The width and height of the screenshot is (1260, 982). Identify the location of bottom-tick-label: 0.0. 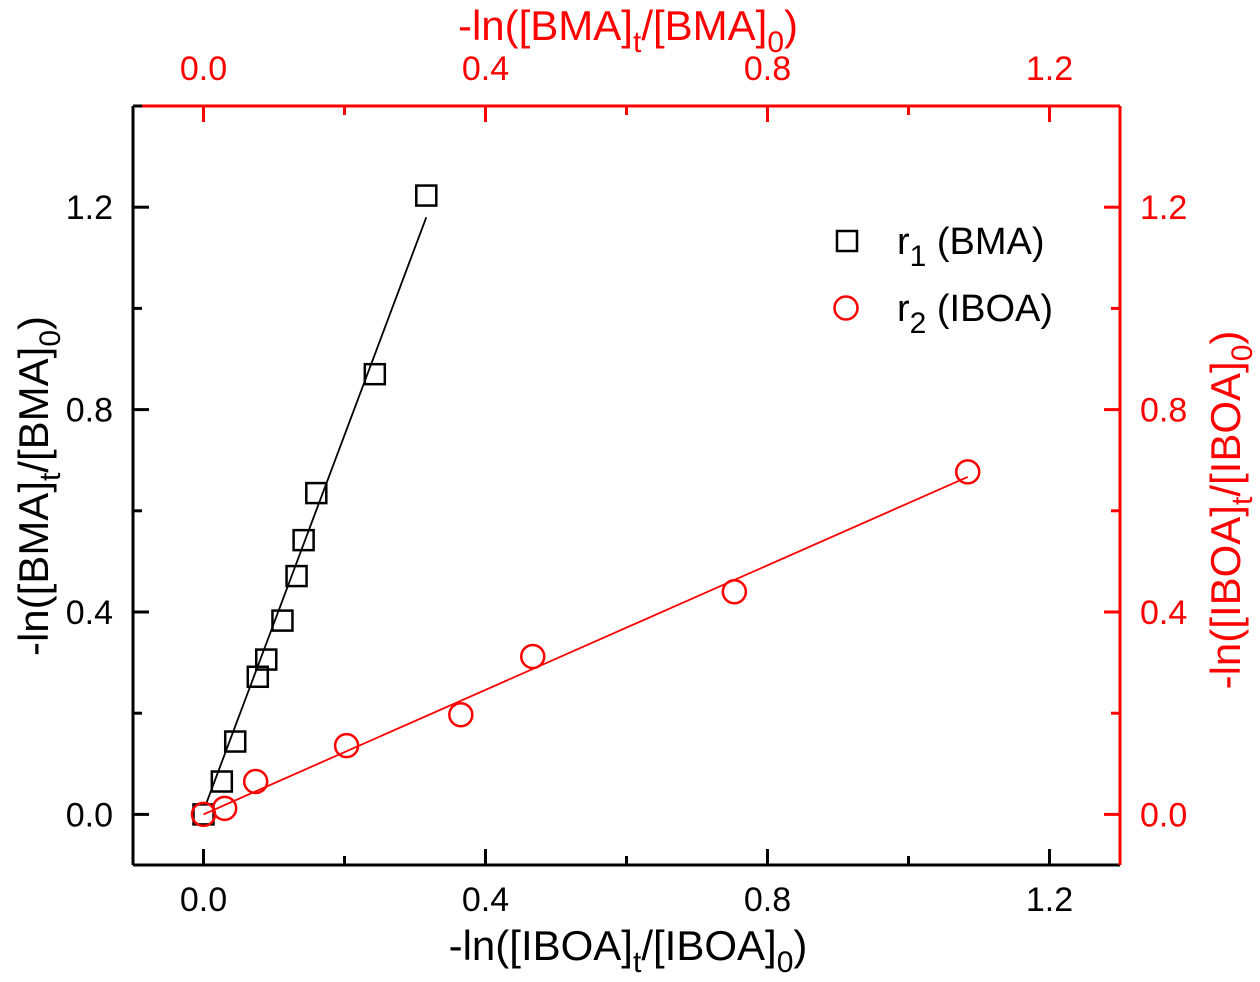
(203, 900).